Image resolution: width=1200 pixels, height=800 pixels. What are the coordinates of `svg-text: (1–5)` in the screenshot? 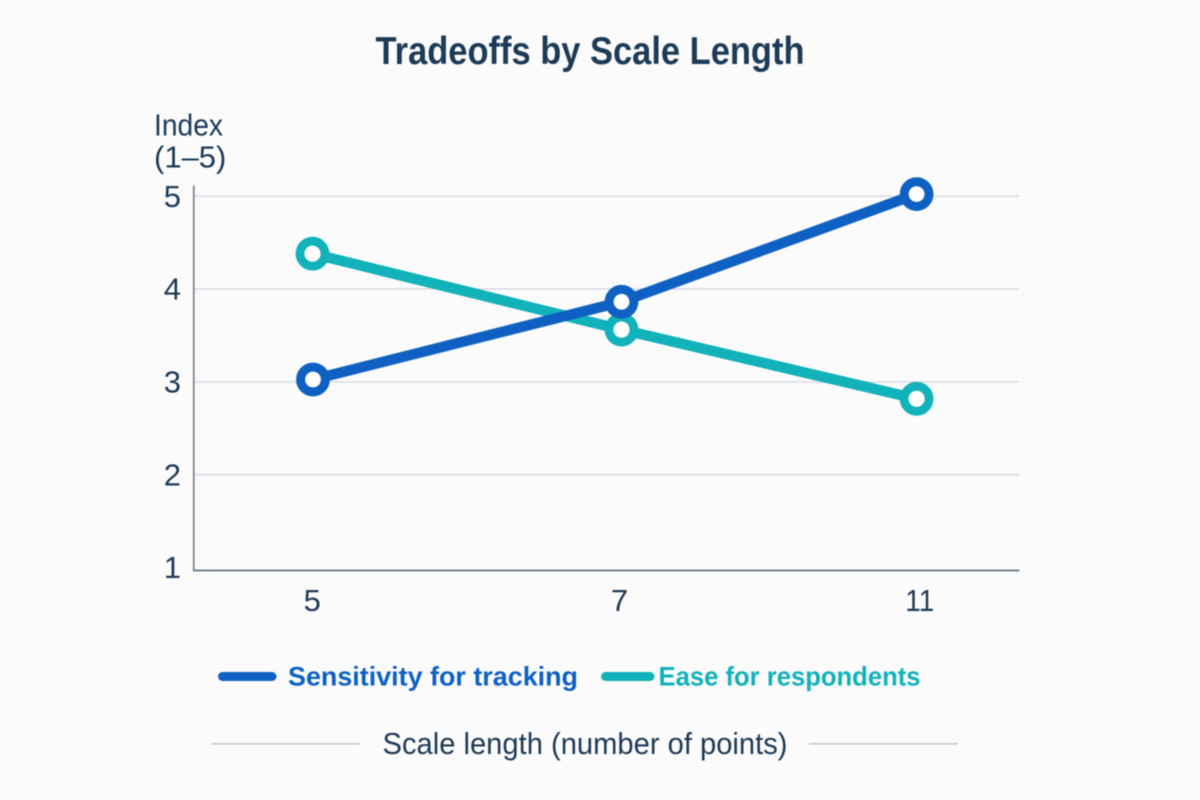 It's located at (190, 156).